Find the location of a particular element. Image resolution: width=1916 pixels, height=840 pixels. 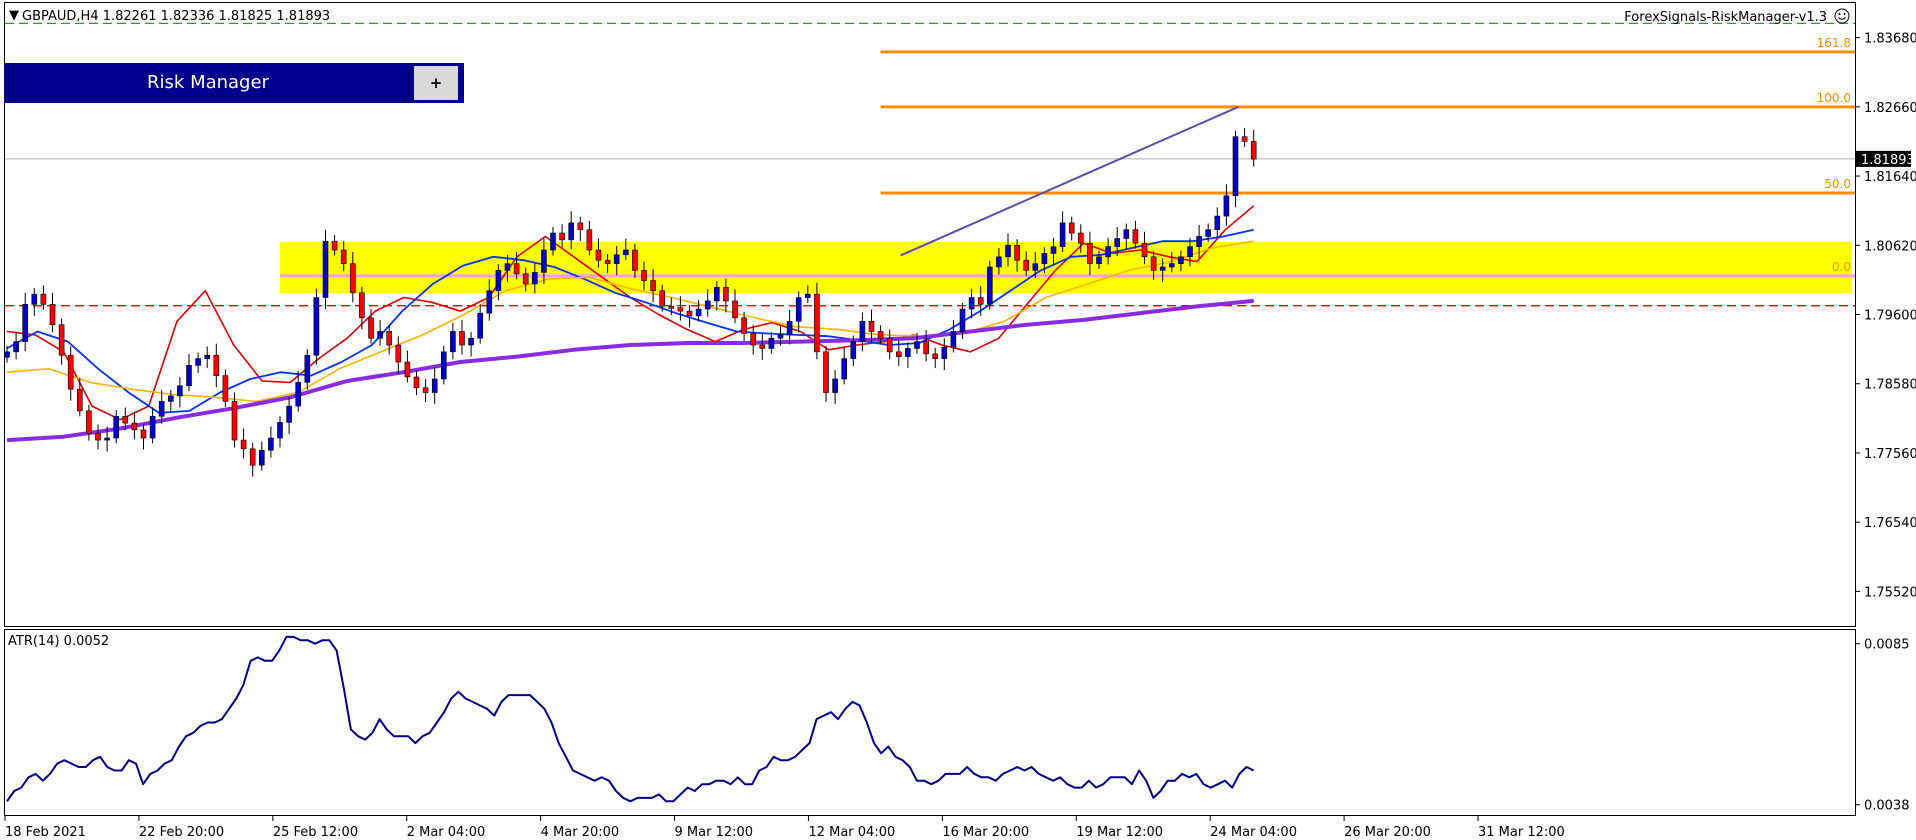

fib-label-0-0: 0.0 is located at coordinates (1841, 267).